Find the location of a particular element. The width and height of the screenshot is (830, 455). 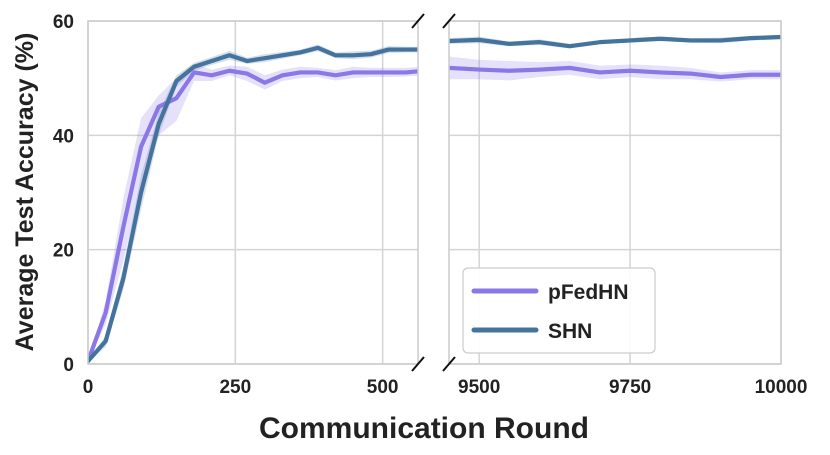

series-line-shn is located at coordinates (615, 41).